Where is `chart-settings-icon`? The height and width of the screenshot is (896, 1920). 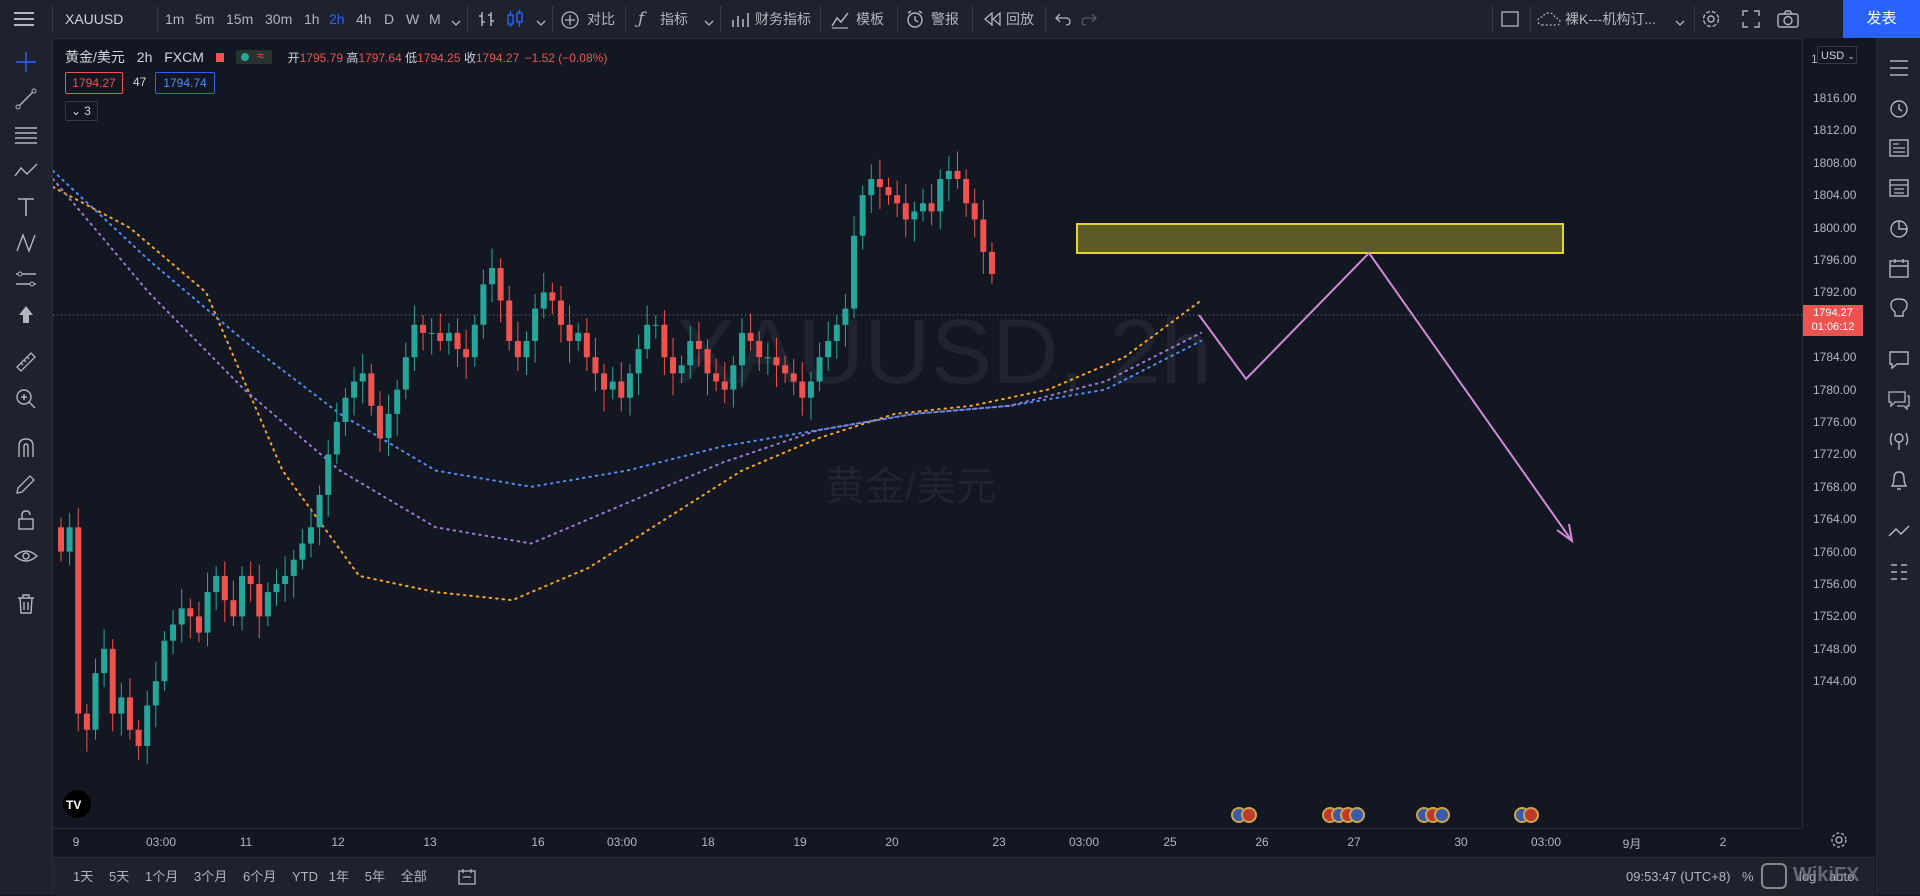
chart-settings-icon is located at coordinates (1839, 841).